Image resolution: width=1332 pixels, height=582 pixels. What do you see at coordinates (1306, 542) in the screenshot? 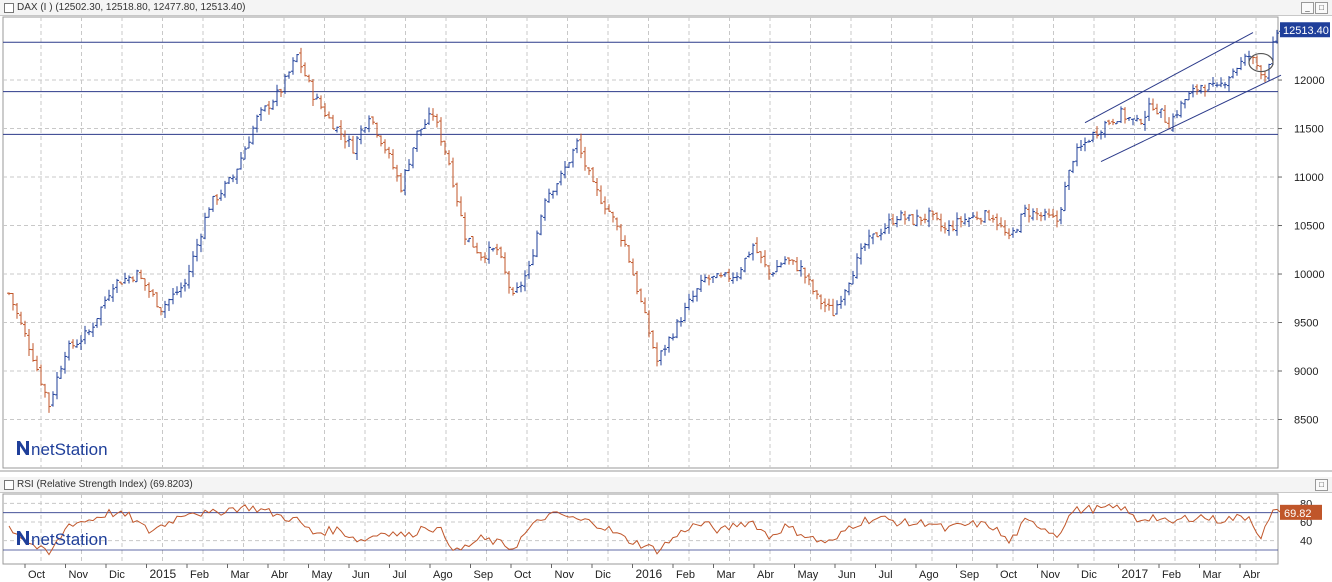
I see `rsi-y-tick-label: 40` at bounding box center [1306, 542].